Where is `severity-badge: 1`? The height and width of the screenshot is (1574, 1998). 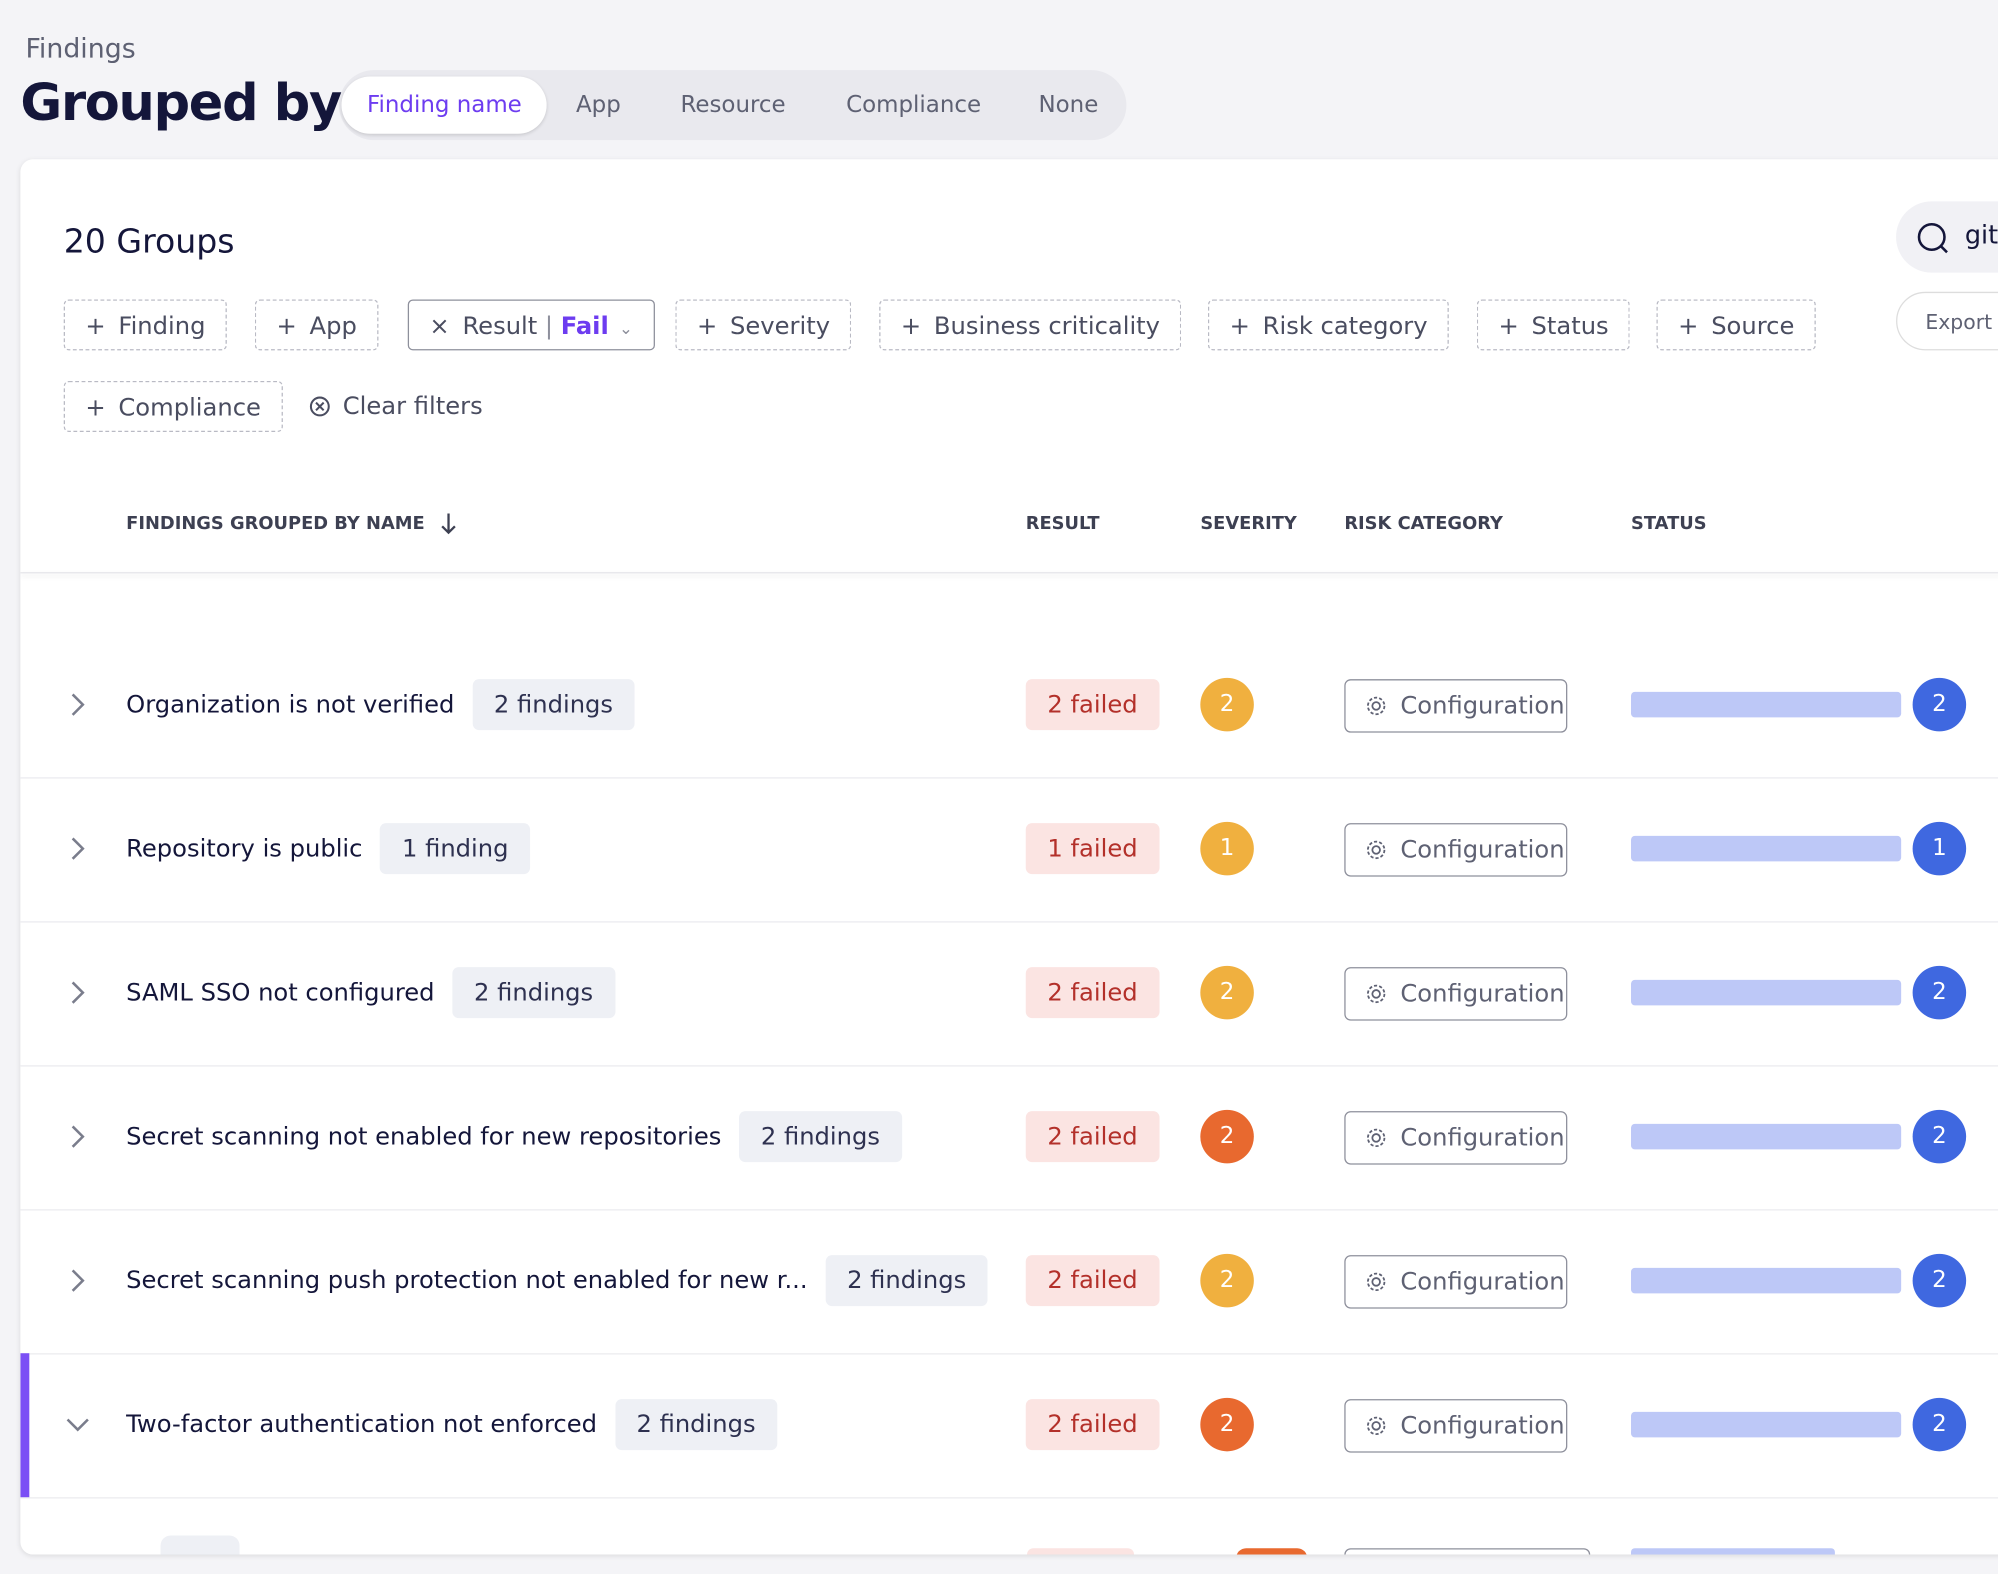
severity-badge: 1 is located at coordinates (1227, 848).